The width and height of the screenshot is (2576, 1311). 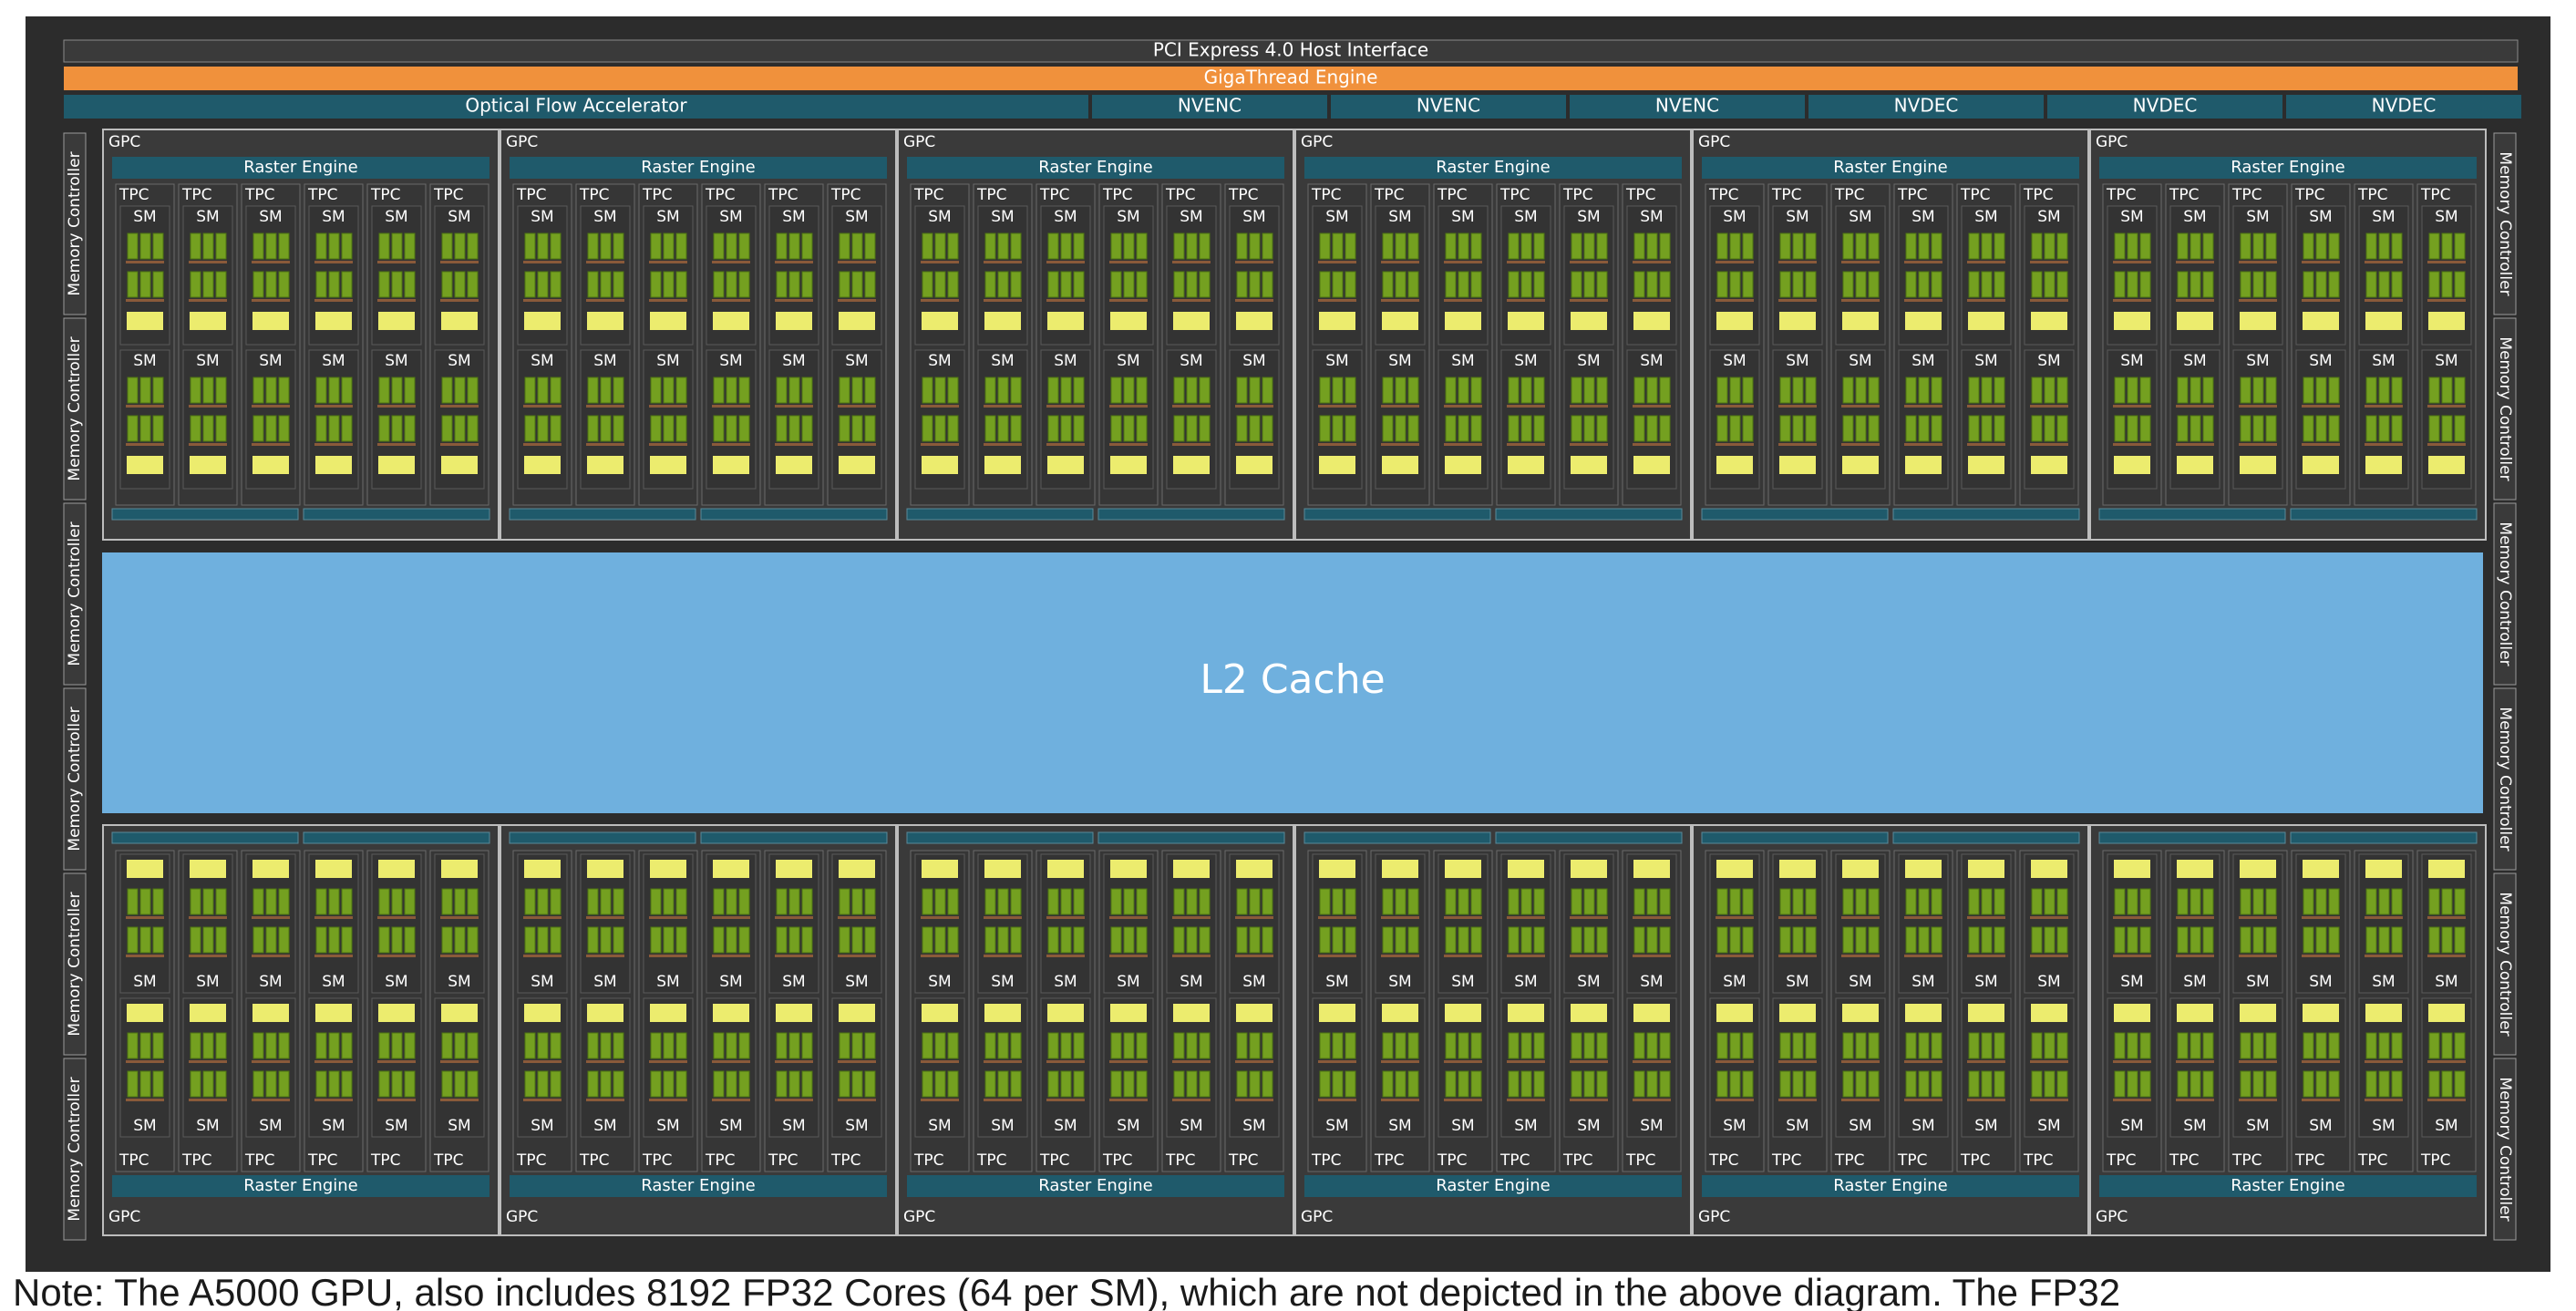 What do you see at coordinates (2505, 964) in the screenshot?
I see `memory-controller-right` at bounding box center [2505, 964].